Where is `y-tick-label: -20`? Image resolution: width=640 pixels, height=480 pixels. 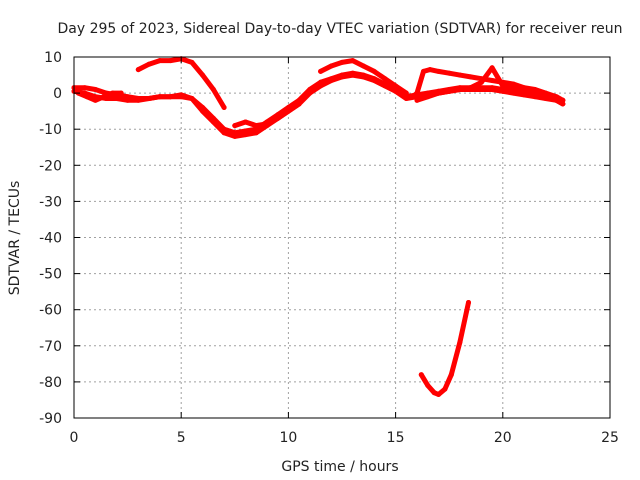 y-tick-label: -20 is located at coordinates (50, 166).